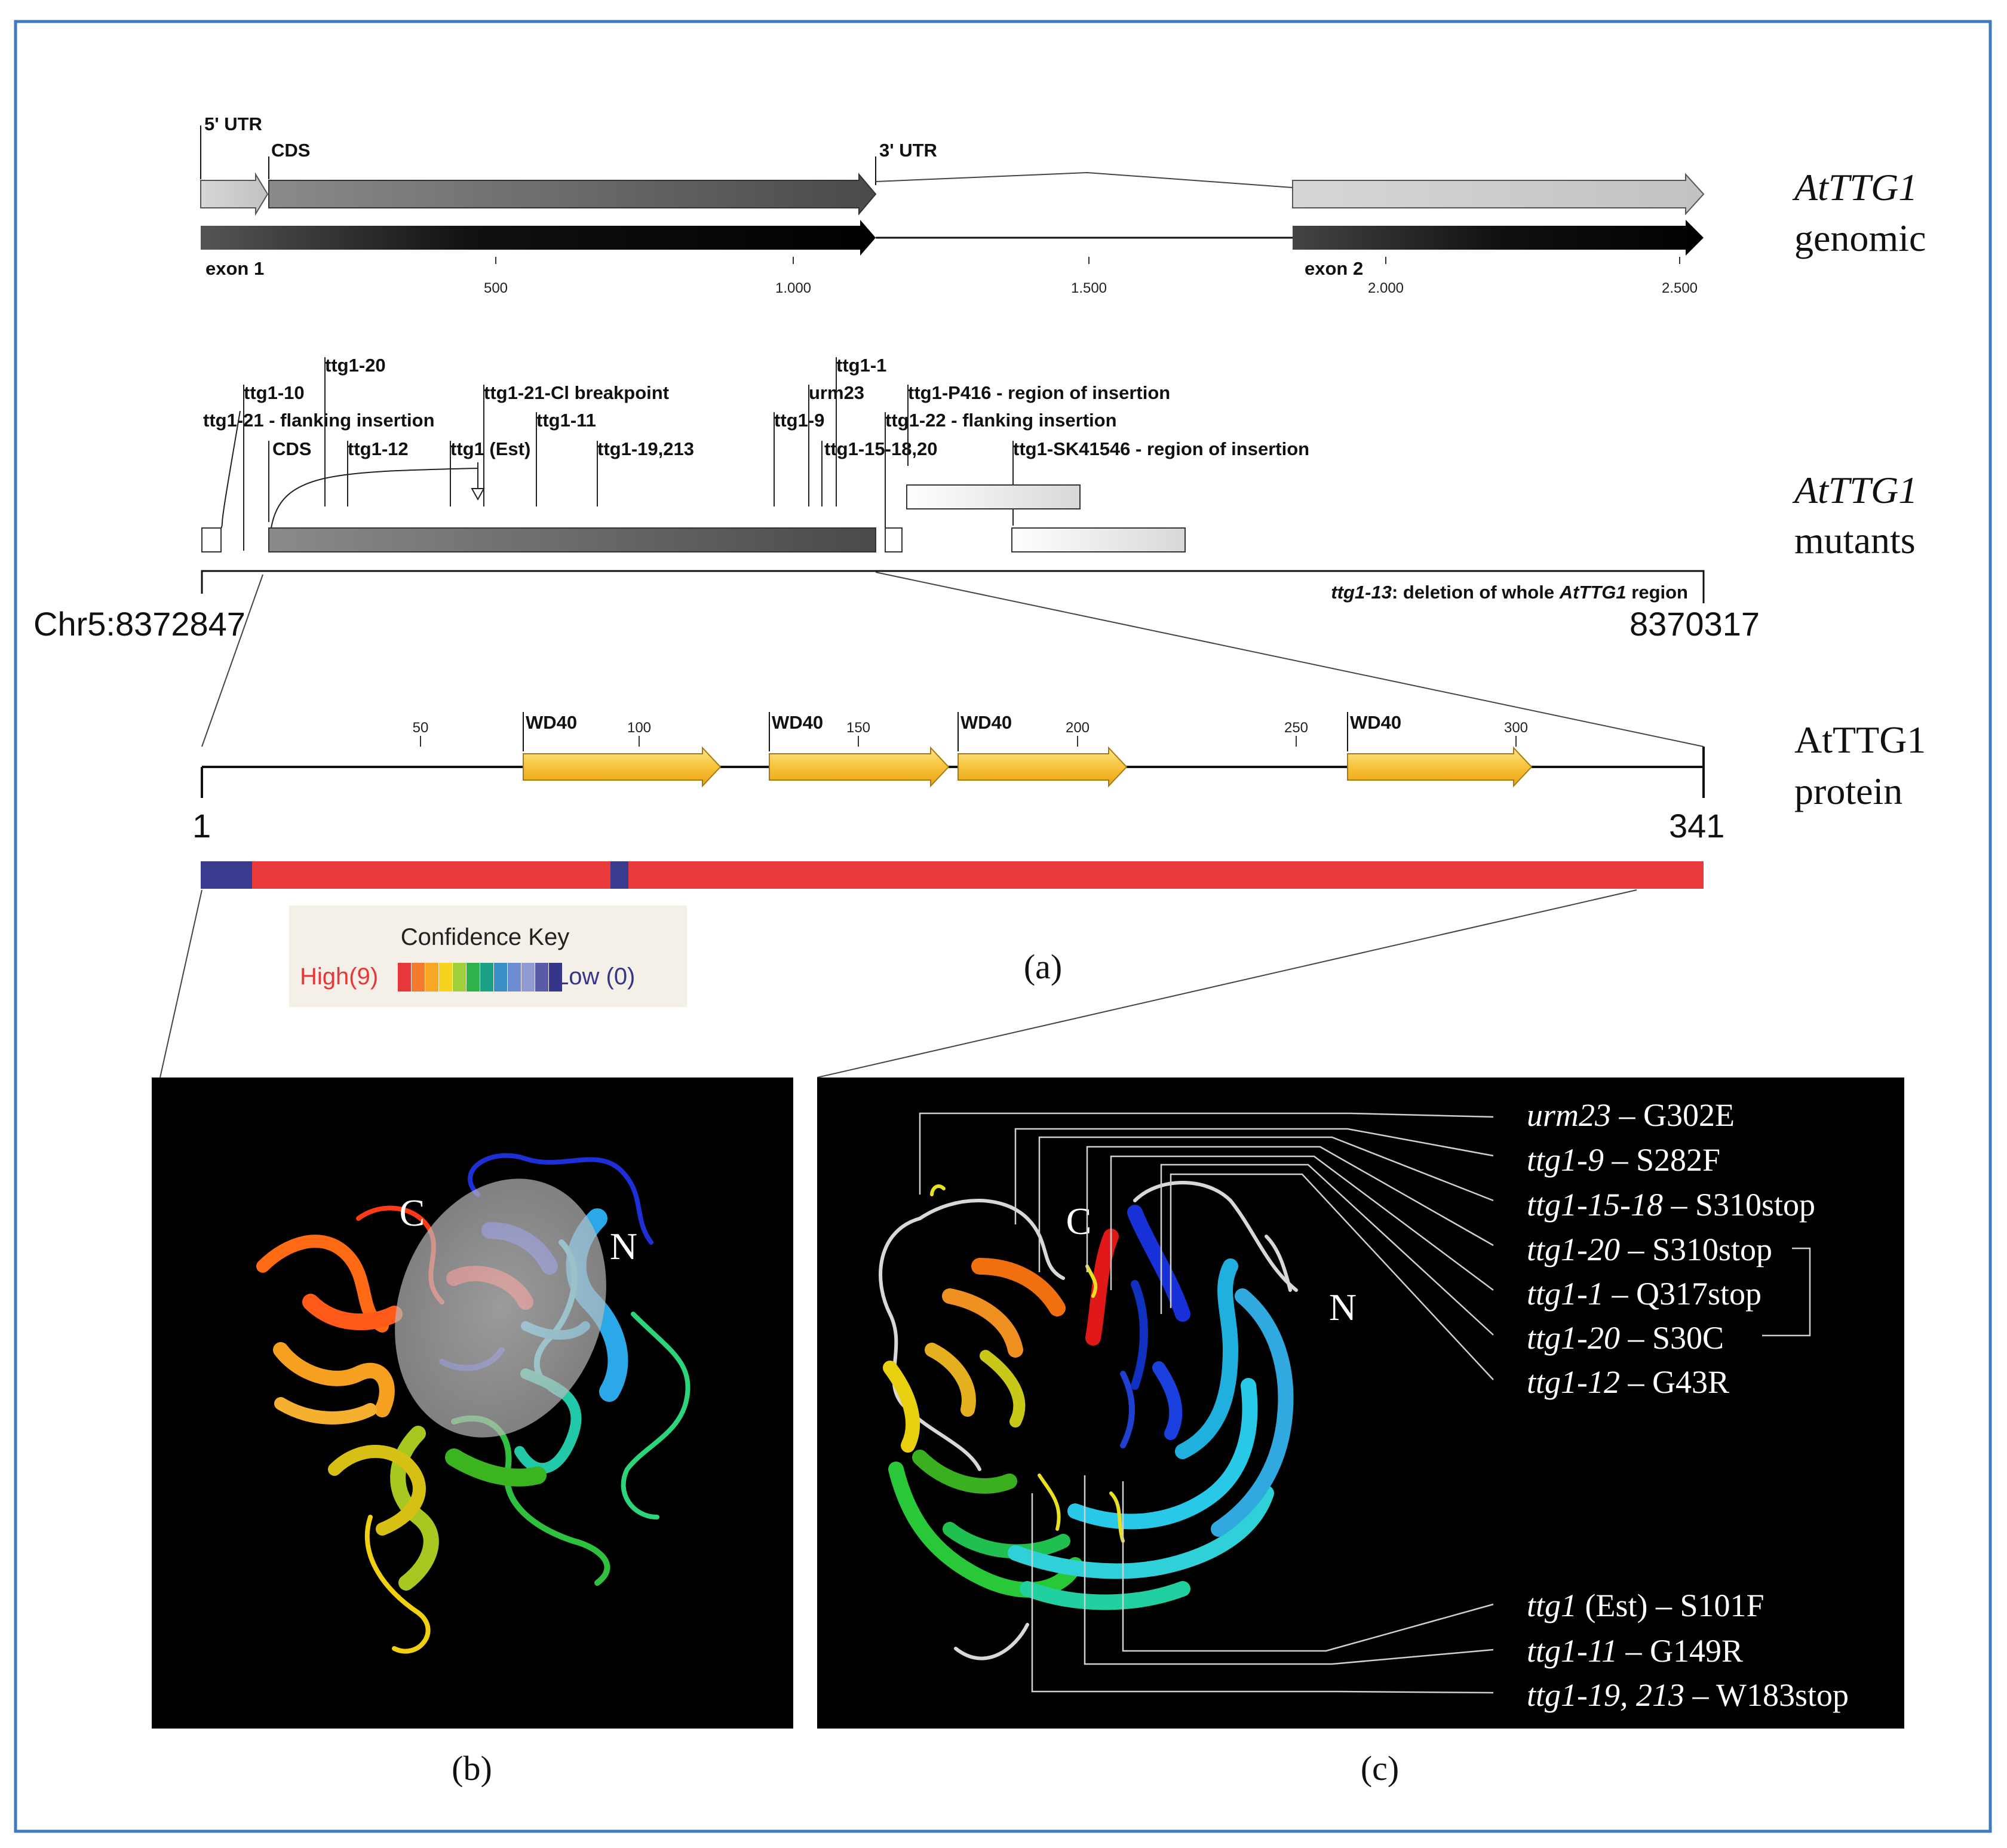  Describe the element at coordinates (1343, 1307) in the screenshot. I see `label-n-terminus-c: N` at that location.